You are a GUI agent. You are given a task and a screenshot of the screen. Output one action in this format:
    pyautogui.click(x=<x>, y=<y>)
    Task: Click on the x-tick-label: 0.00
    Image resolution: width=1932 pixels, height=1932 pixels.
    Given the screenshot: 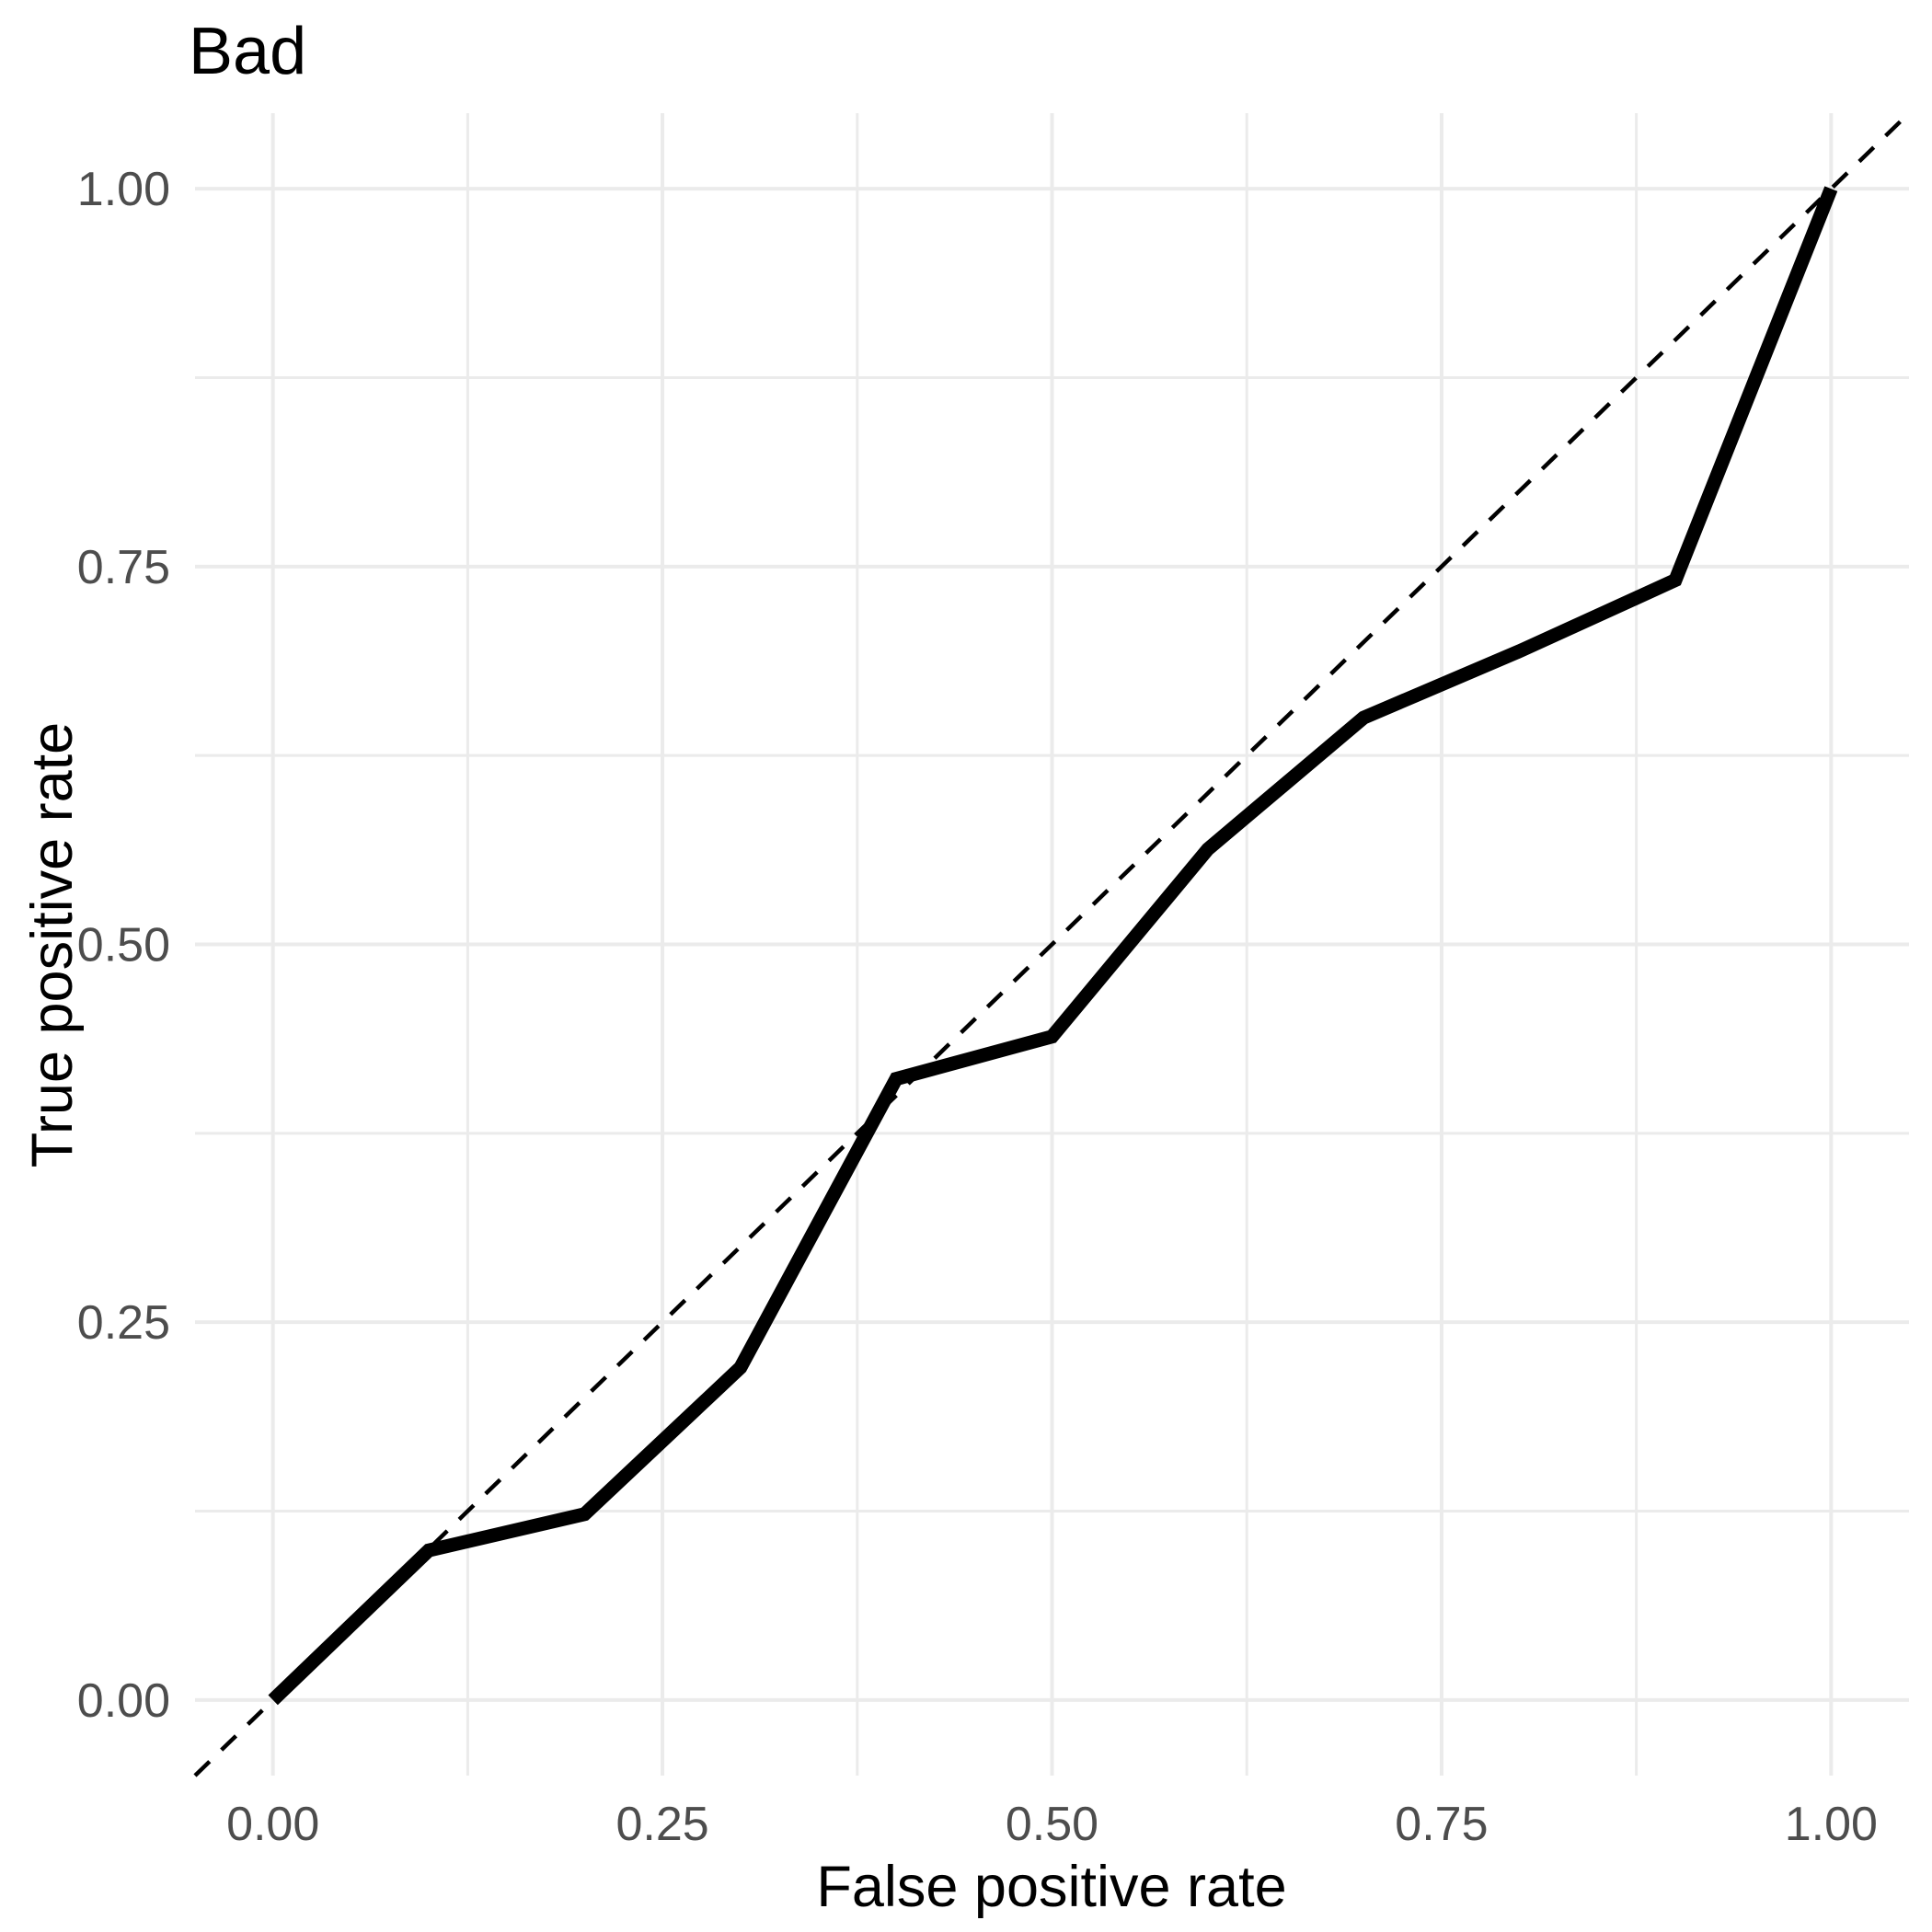 What is the action you would take?
    pyautogui.click(x=272, y=1824)
    